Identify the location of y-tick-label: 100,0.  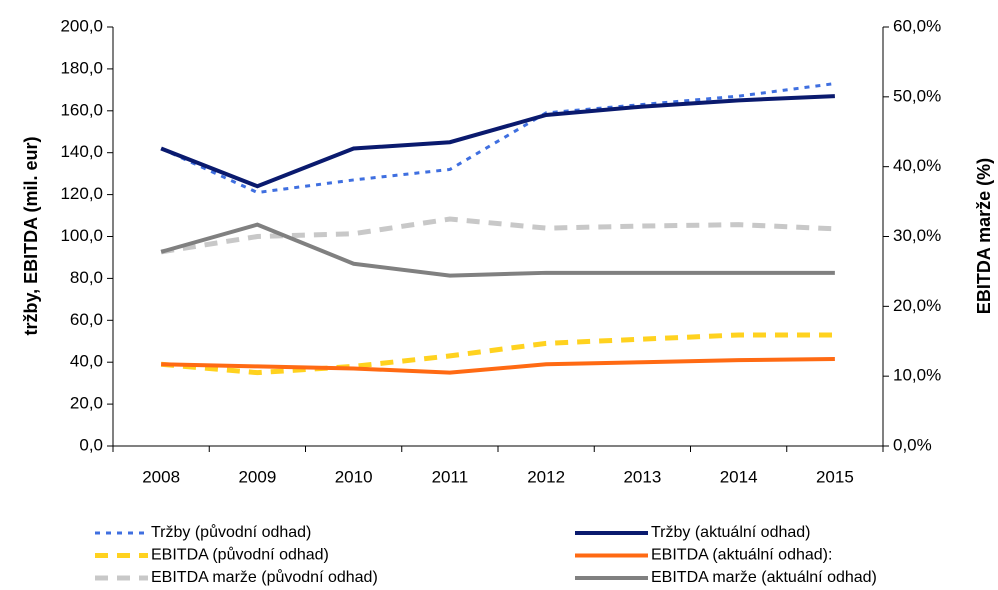
(81, 235).